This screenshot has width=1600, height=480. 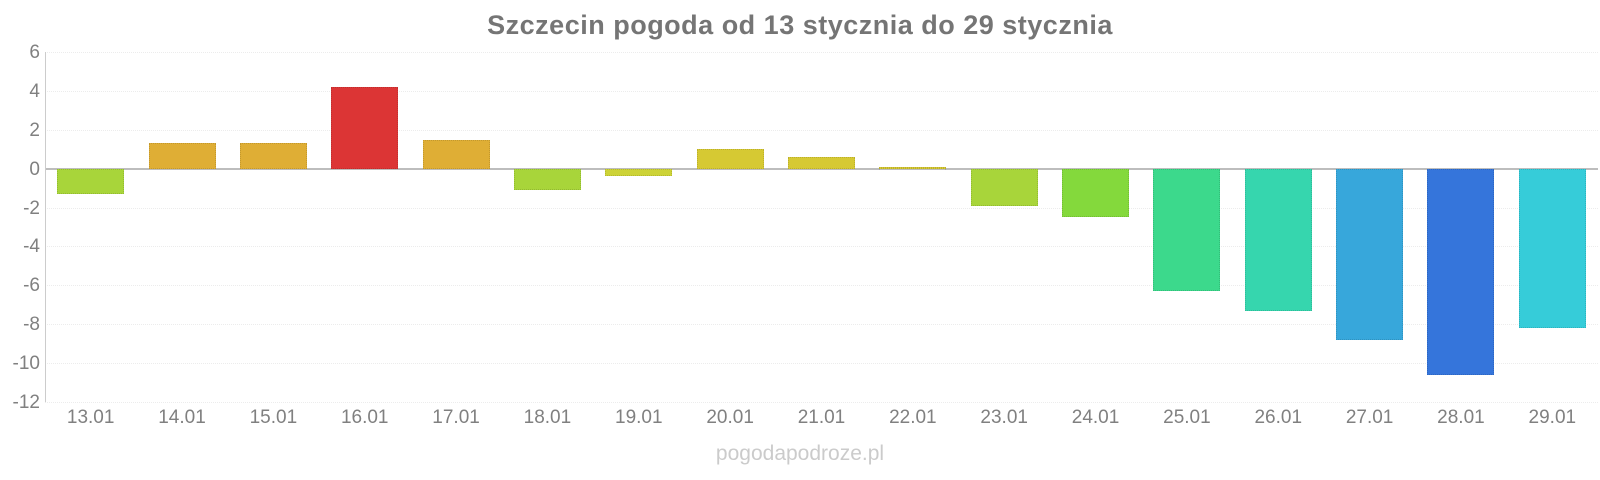 What do you see at coordinates (90, 417) in the screenshot?
I see `x-axis-tick-label: 13.01` at bounding box center [90, 417].